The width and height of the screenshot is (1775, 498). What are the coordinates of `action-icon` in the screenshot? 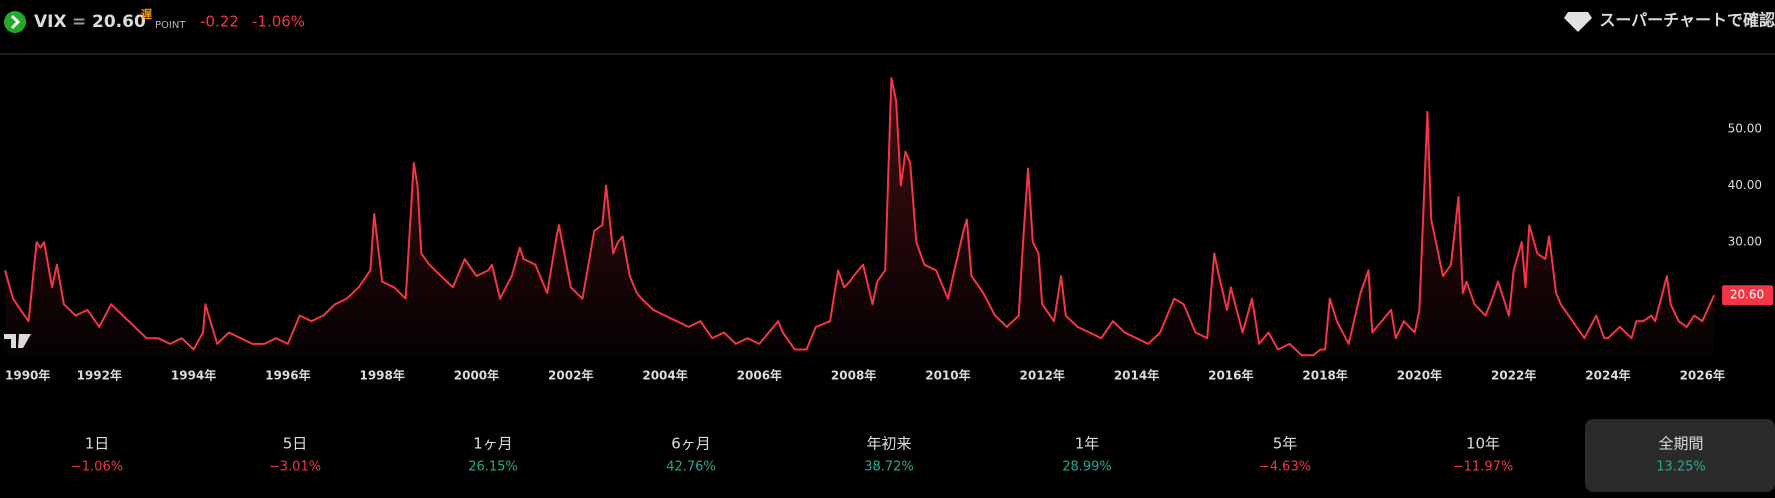 It's located at (1578, 22).